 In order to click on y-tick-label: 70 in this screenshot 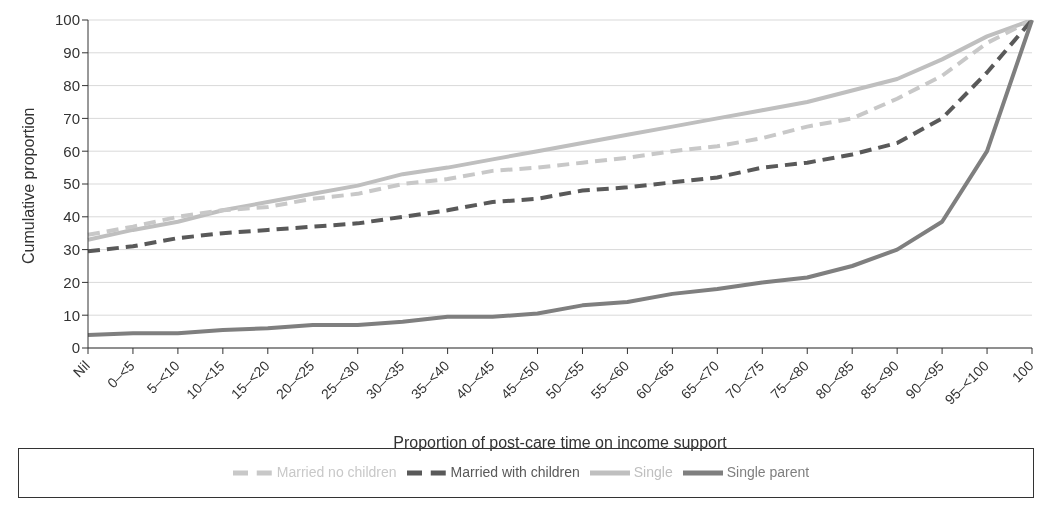, I will do `click(71, 118)`.